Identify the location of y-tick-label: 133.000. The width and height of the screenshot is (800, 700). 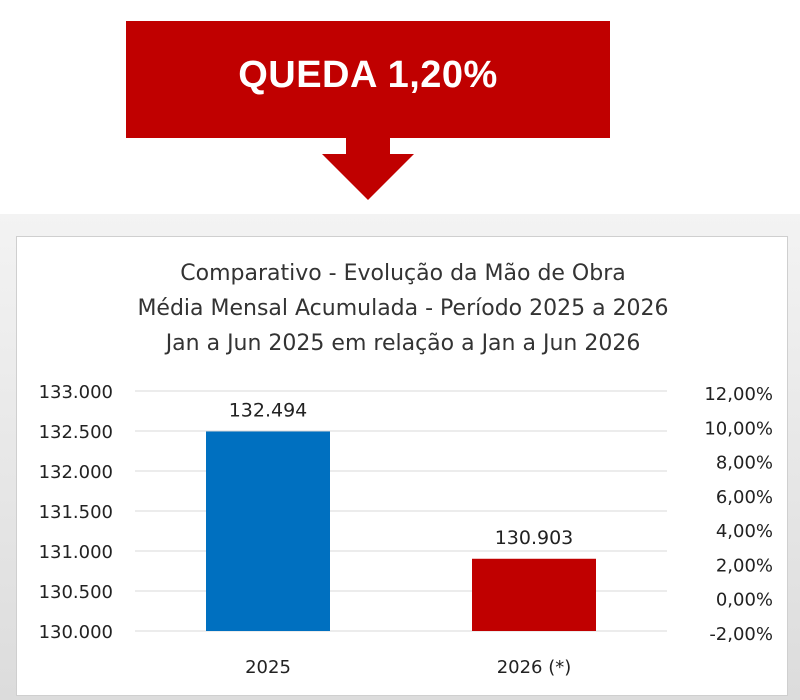
(76, 392).